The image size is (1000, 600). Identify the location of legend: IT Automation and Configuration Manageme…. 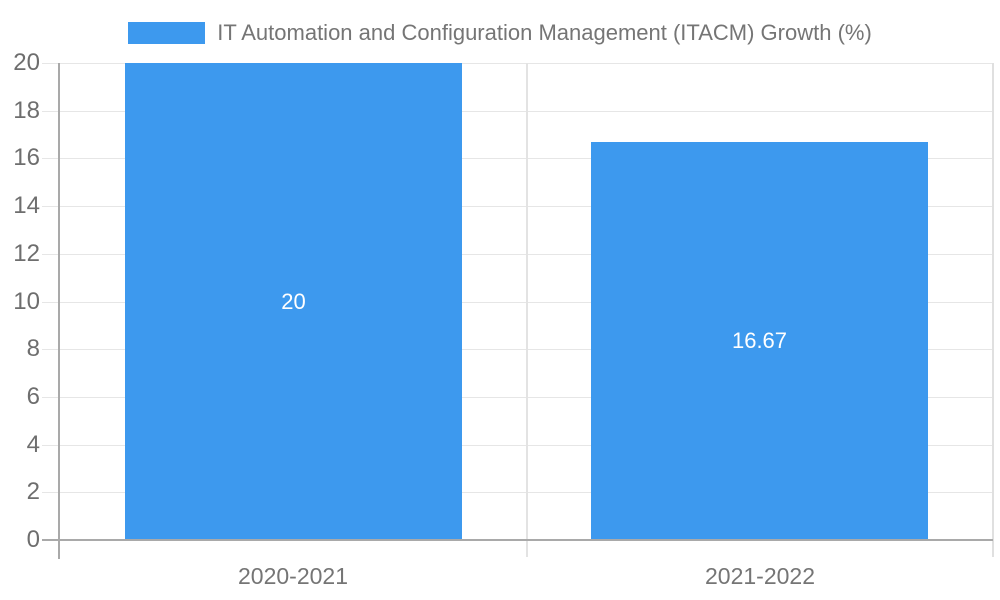
(500, 33).